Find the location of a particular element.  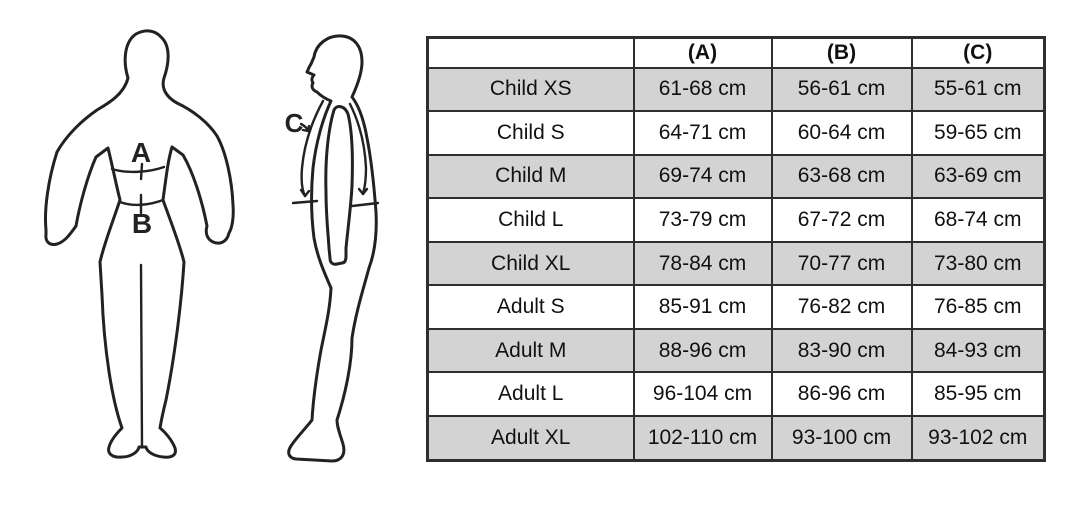

front-torso-measure-line is located at coordinates (312, 148).